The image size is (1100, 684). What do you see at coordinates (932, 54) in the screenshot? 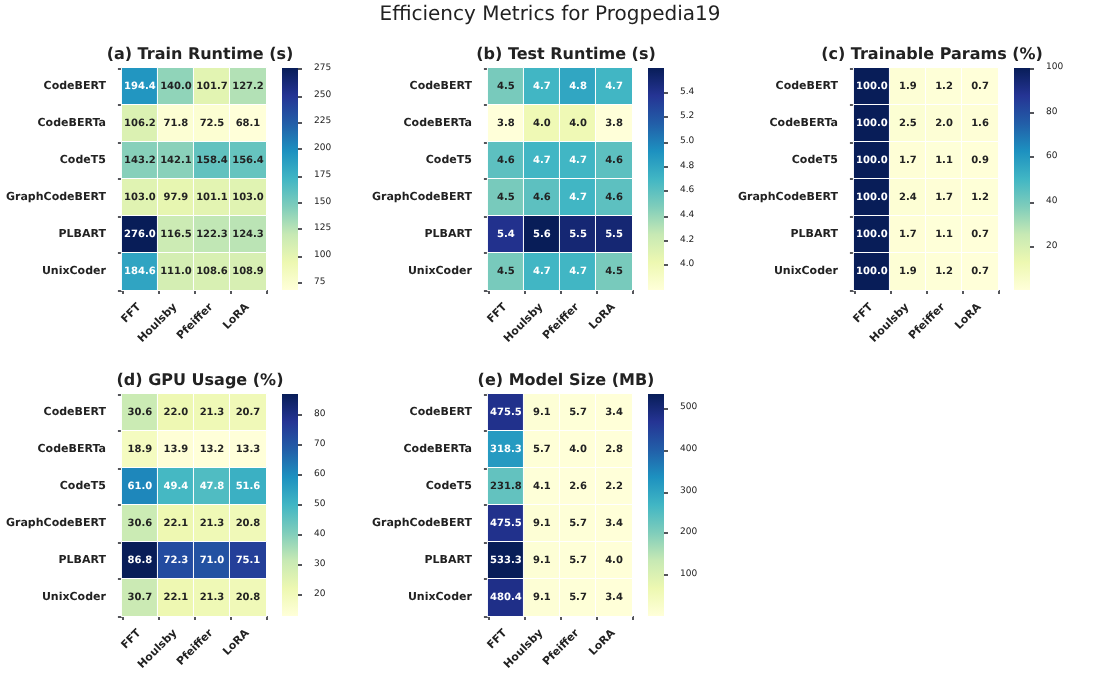
I see `chart-title: (c) Trainable Params (%)` at bounding box center [932, 54].